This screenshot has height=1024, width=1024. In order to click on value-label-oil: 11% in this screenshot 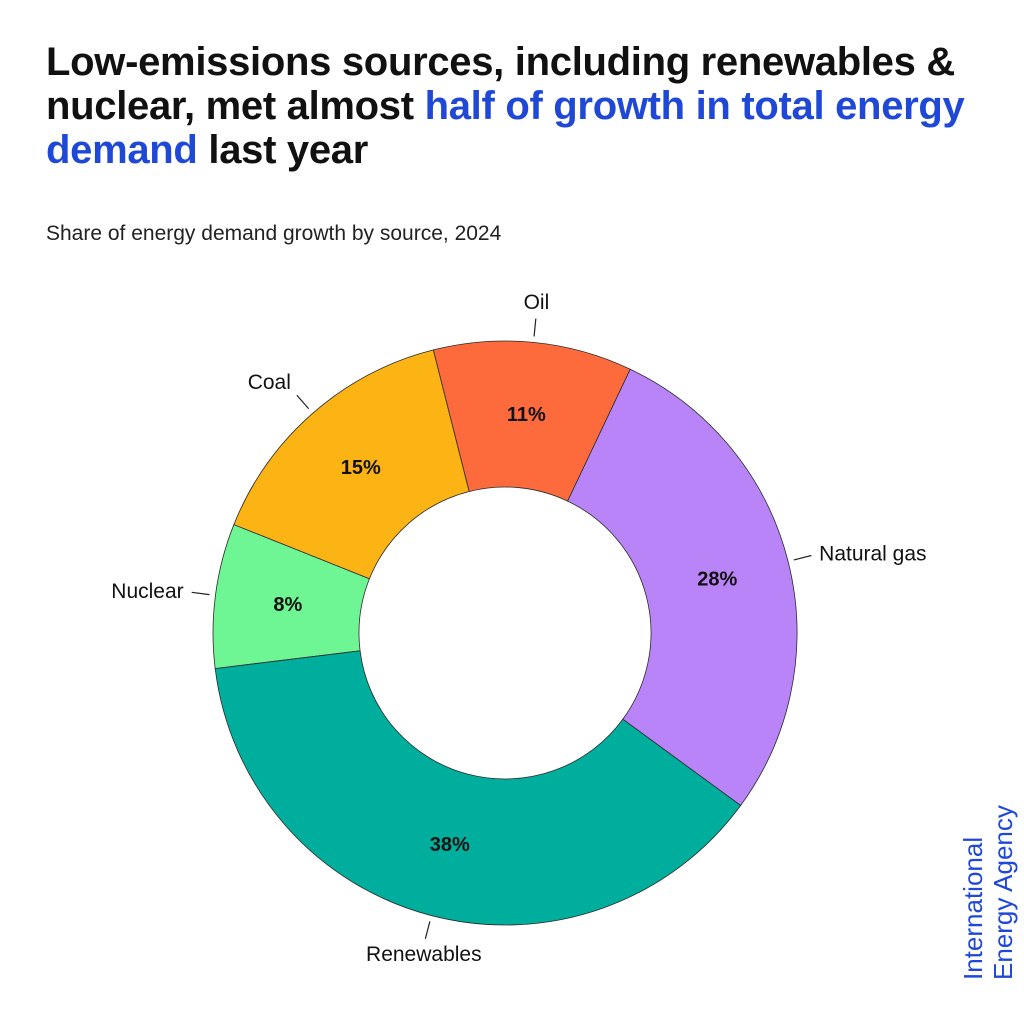, I will do `click(526, 415)`.